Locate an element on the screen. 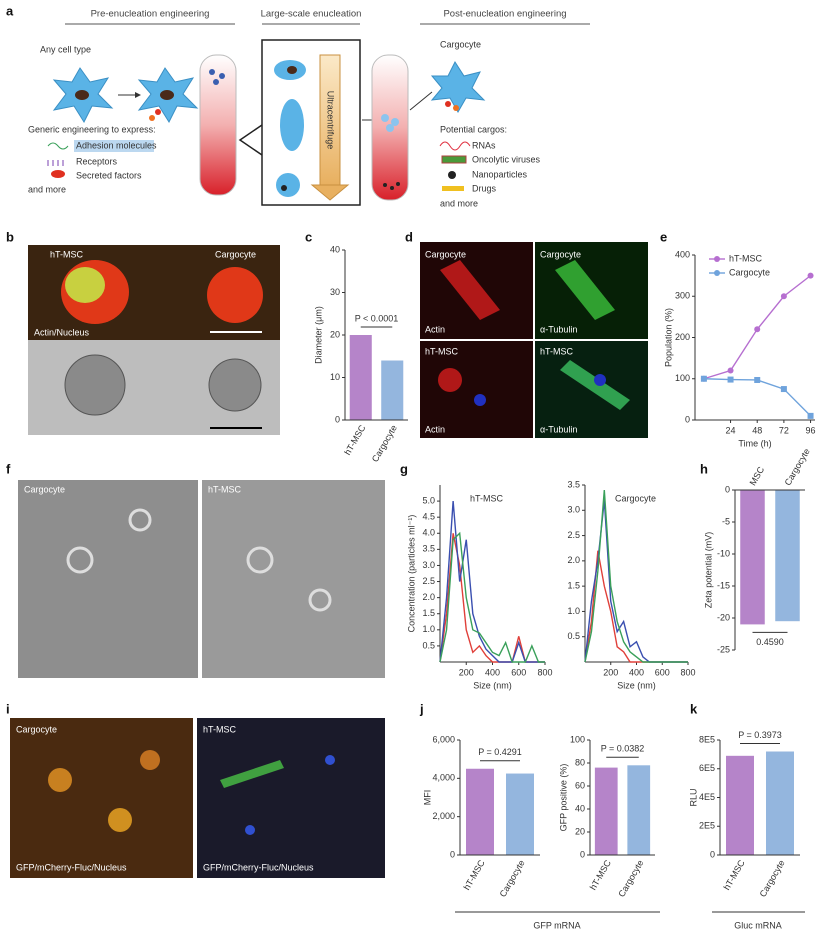  cell-type-label: Any cell type is located at coordinates (65, 49).